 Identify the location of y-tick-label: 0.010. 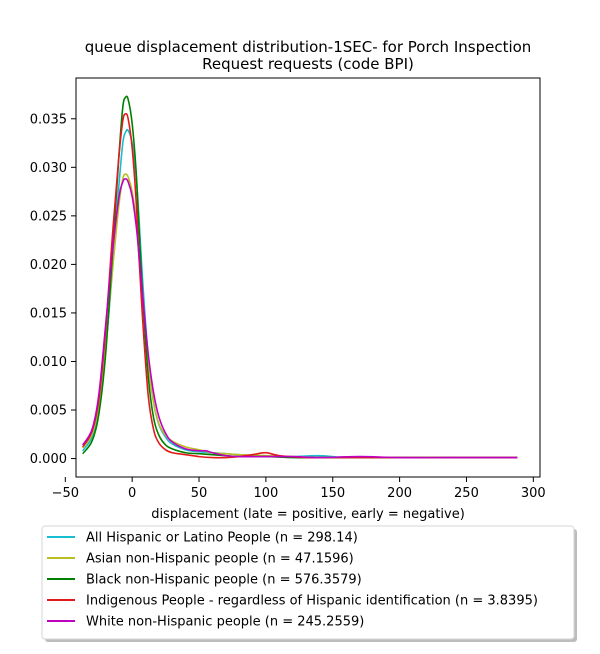
(48, 362).